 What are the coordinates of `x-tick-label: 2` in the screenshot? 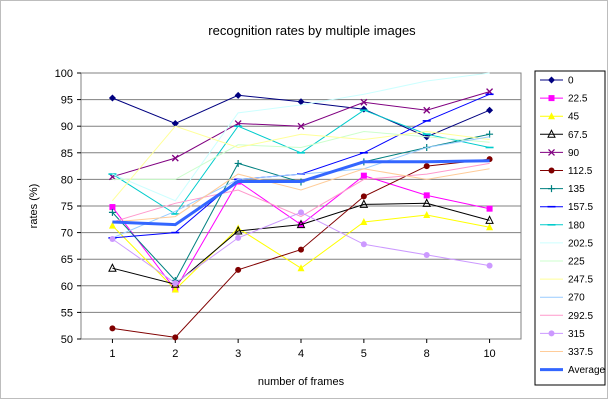 It's located at (175, 354).